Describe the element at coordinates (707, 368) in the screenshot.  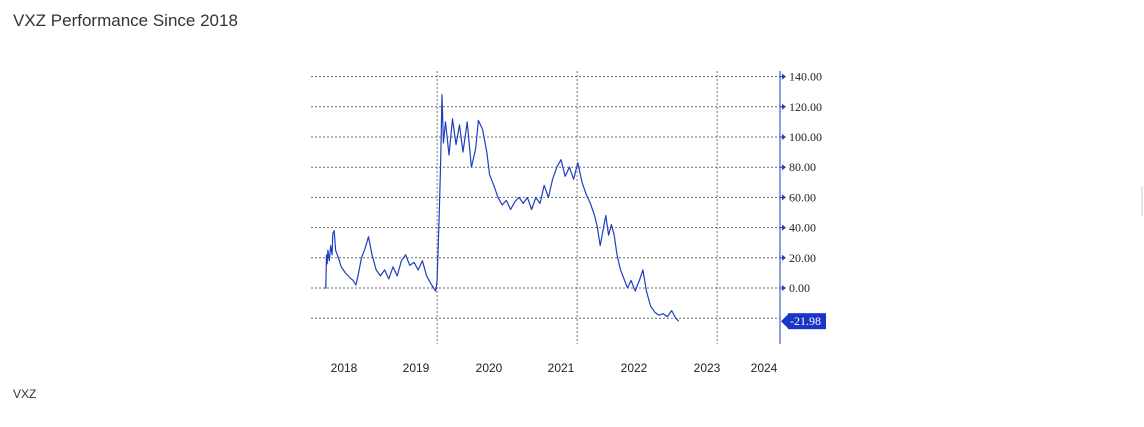
I see `x-tick-label: 2023` at that location.